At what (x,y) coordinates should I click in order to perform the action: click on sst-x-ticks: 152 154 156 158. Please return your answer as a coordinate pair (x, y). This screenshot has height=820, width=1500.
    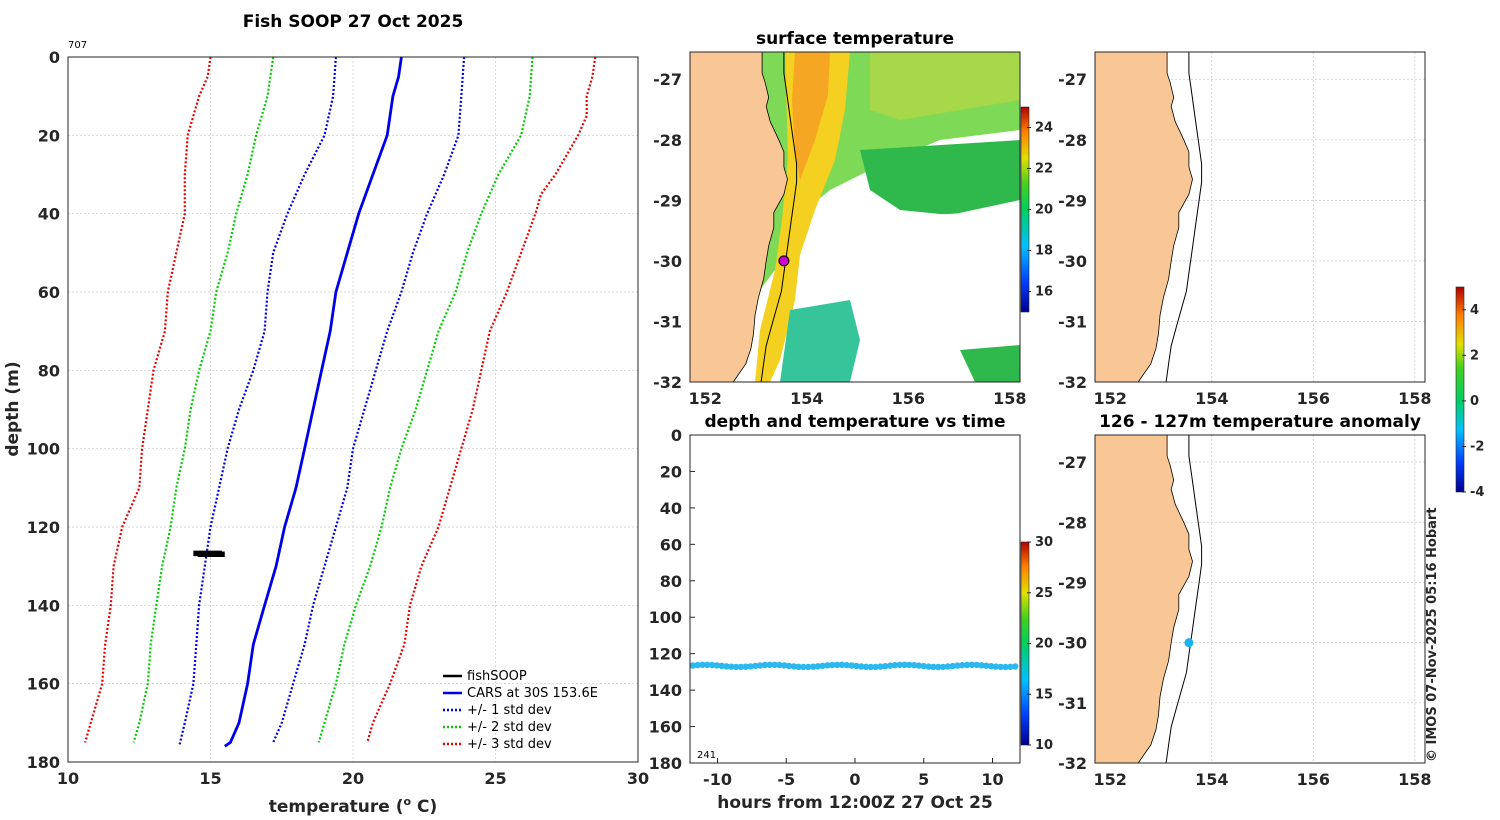
    Looking at the image, I should click on (858, 398).